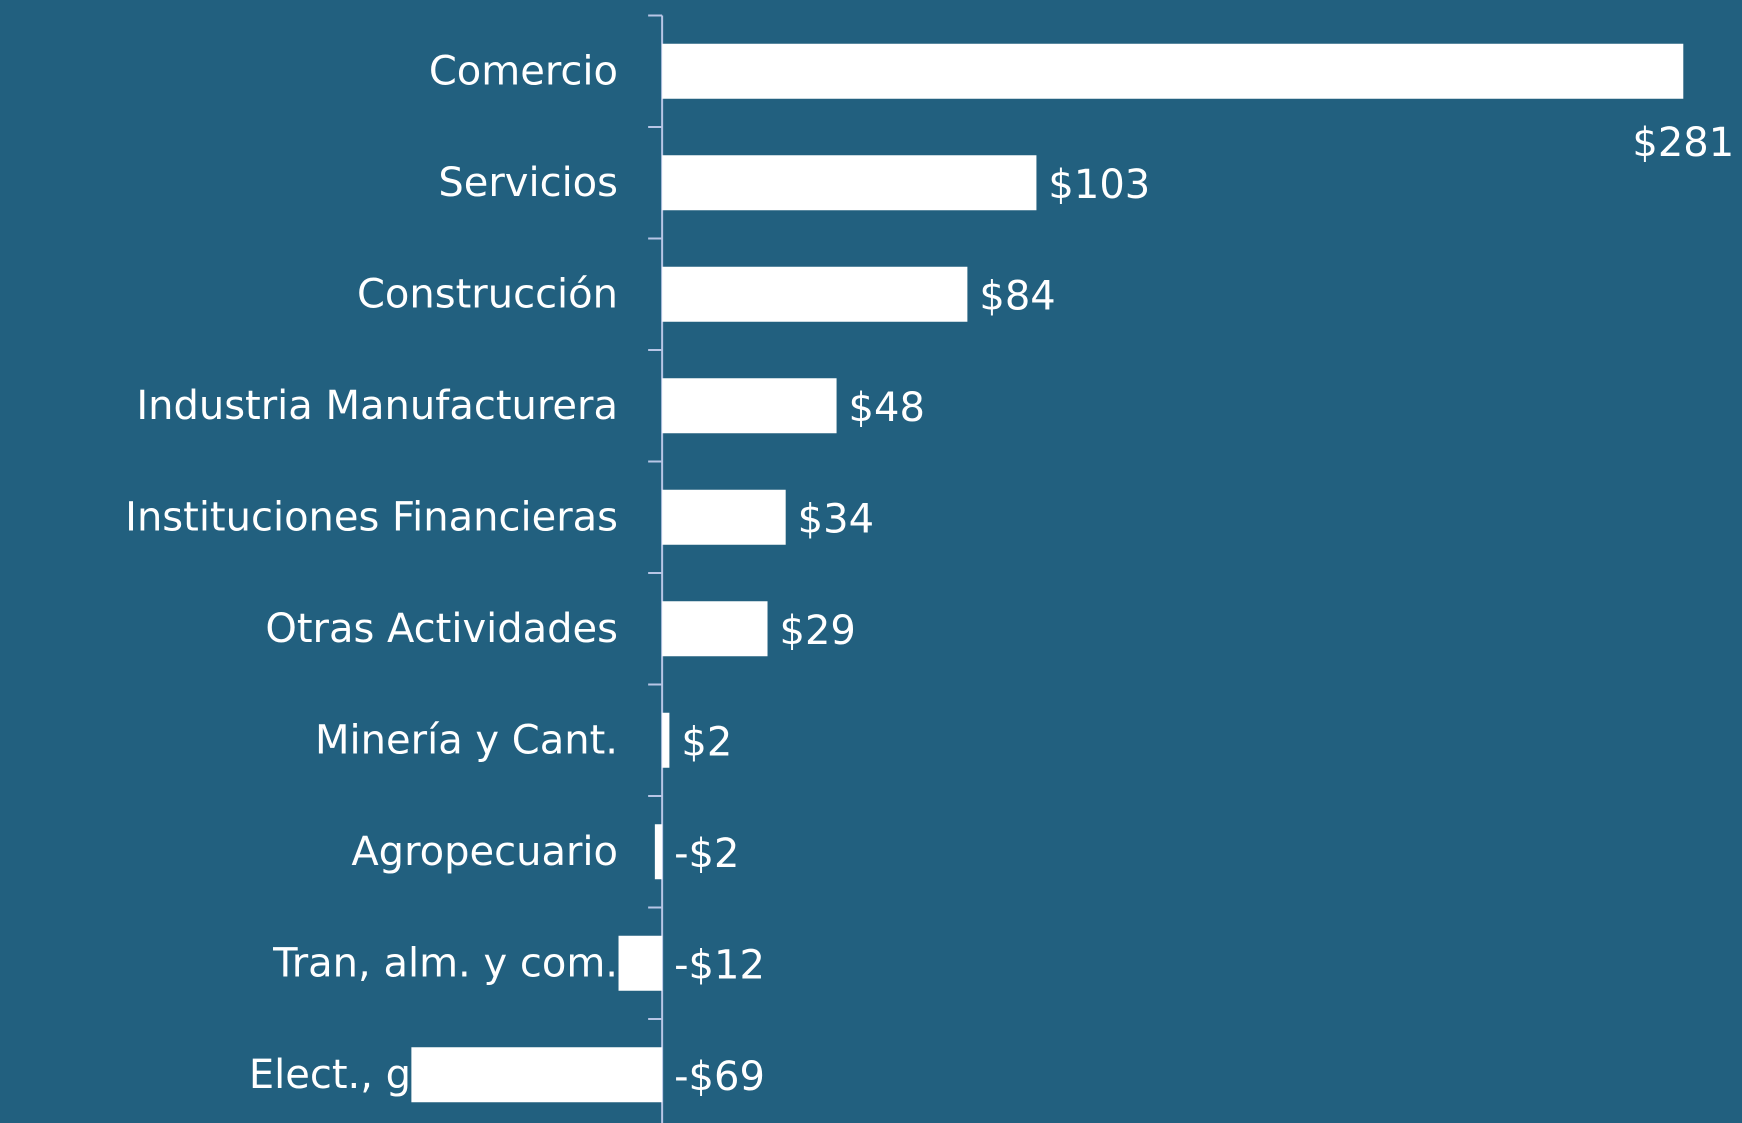  I want to click on category-label: Otras Actividades, so click(441, 629).